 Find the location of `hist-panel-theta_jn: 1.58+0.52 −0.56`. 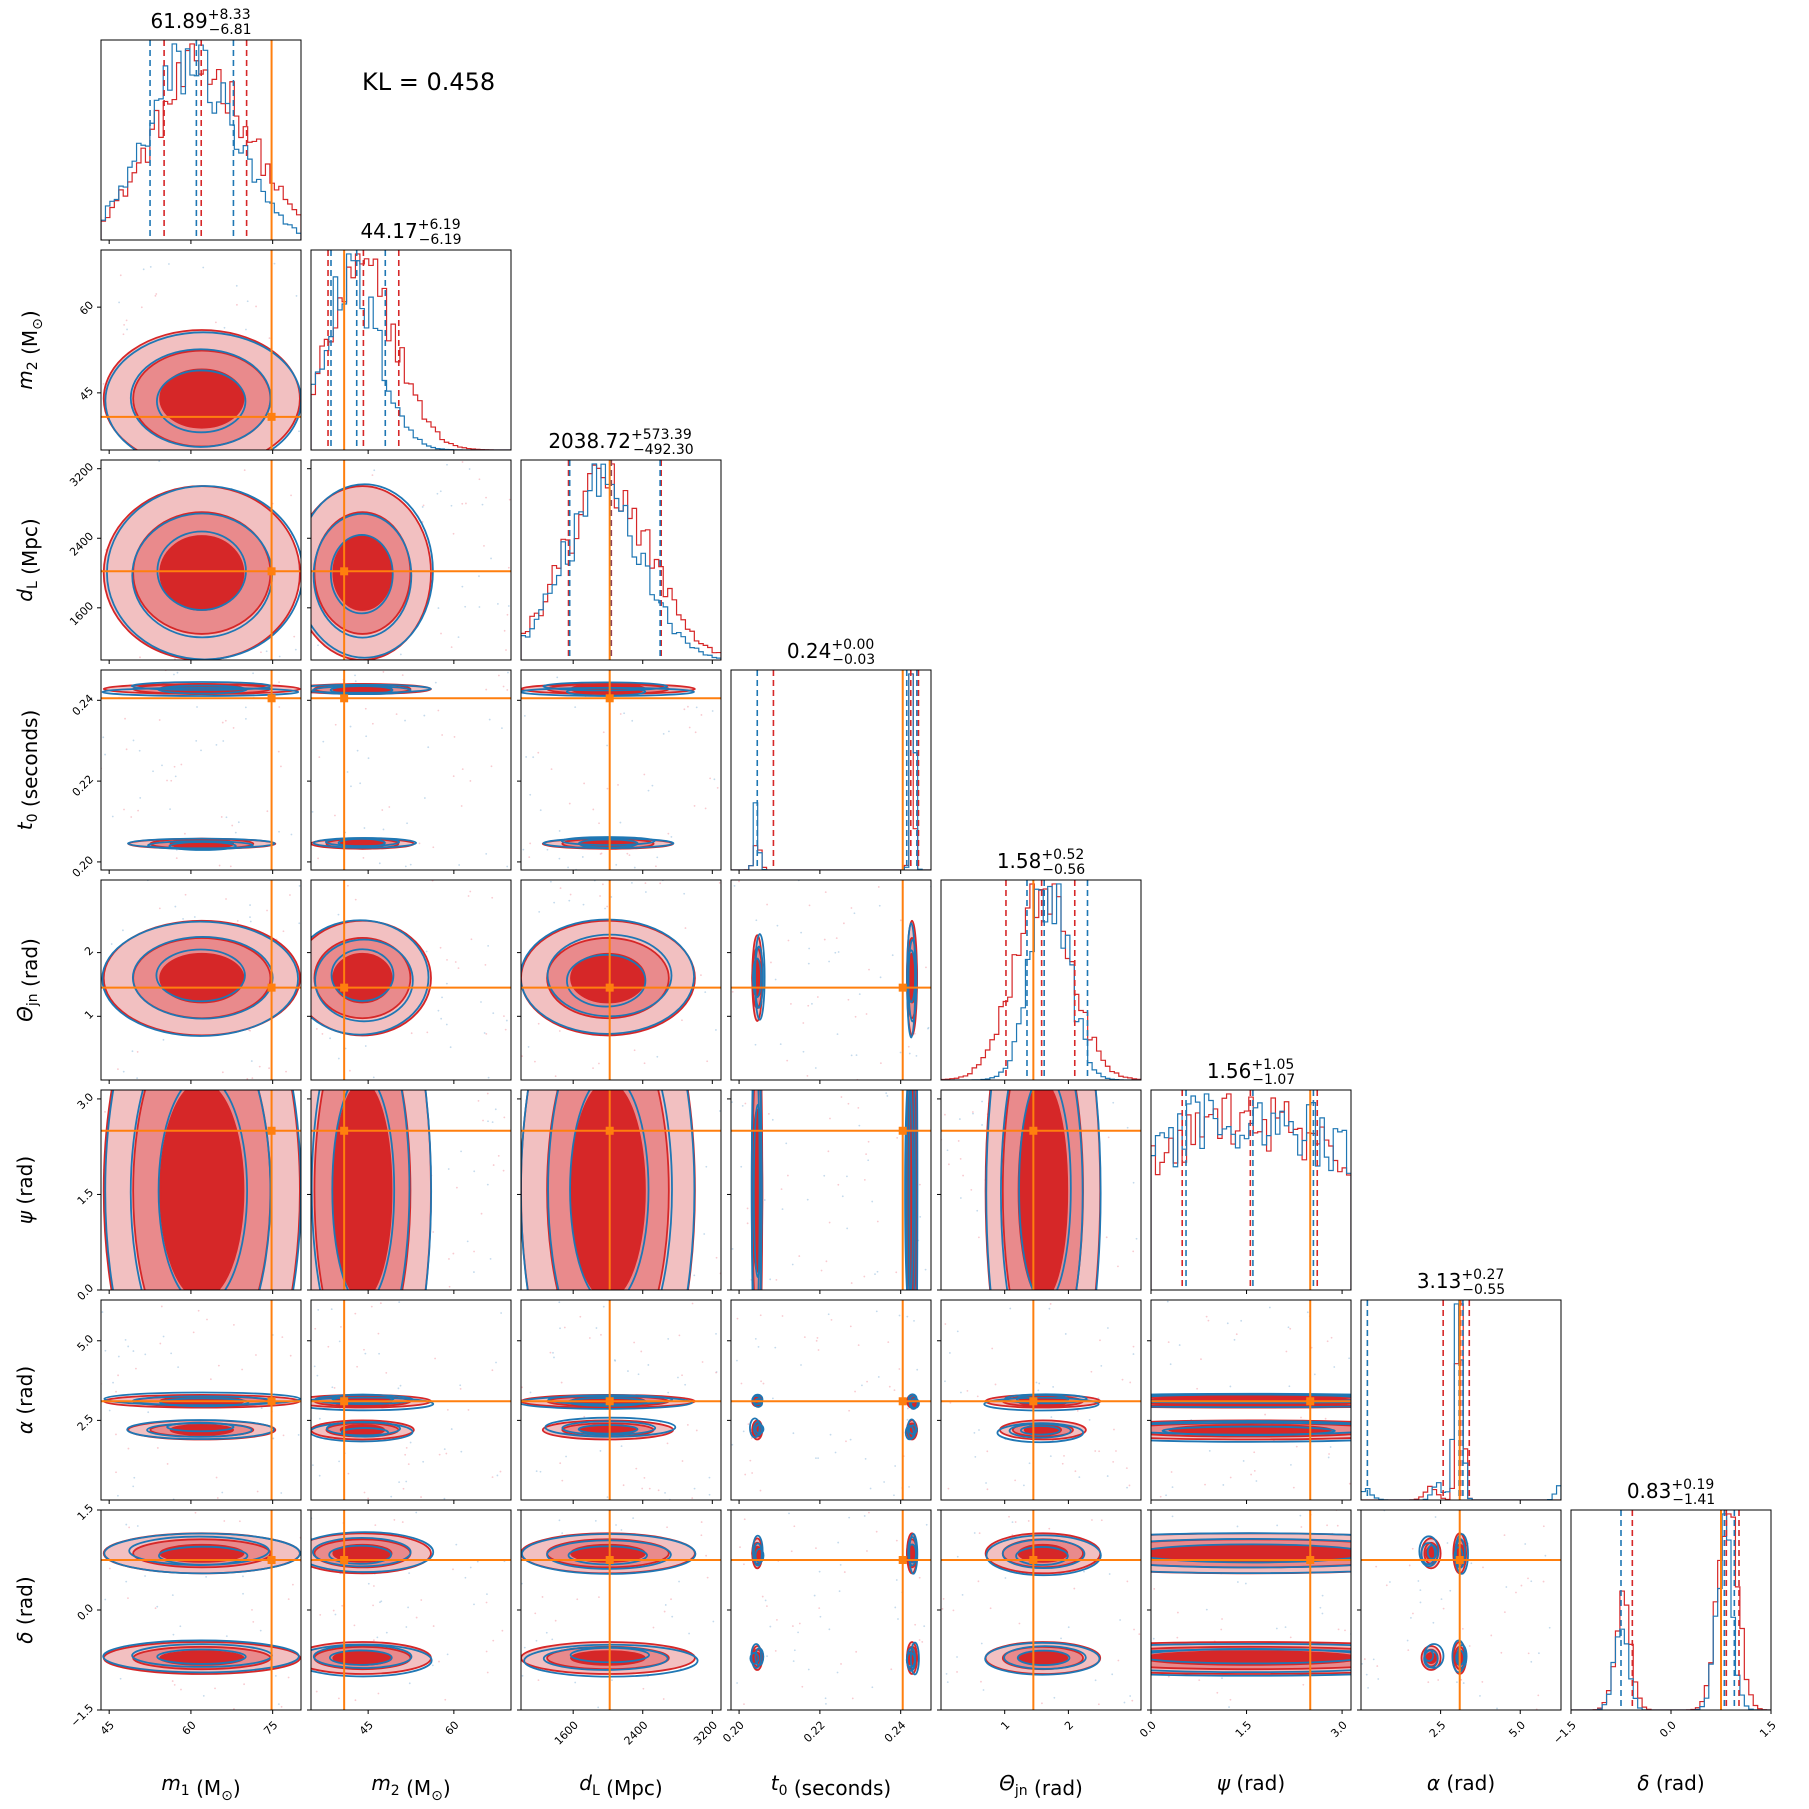

hist-panel-theta_jn: 1.58+0.52 −0.56 is located at coordinates (1041, 965).